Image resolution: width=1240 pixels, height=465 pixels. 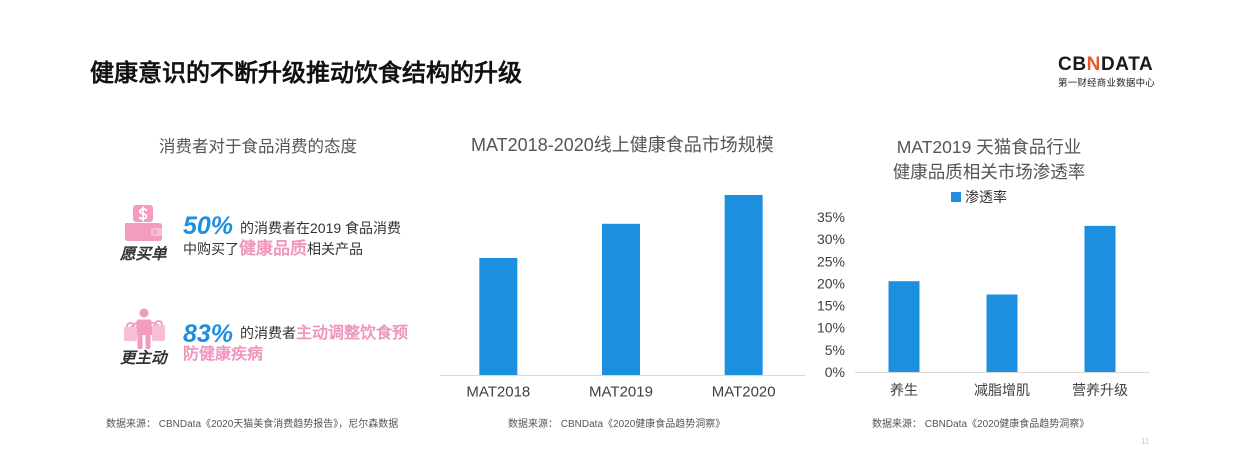 I want to click on y-tick-label: 10%, so click(x=831, y=328).